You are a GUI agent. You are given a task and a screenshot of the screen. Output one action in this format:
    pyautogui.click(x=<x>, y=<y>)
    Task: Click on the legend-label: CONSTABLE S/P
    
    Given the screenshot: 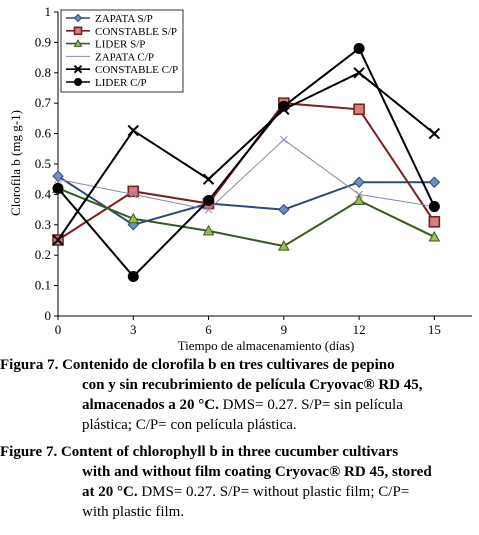 What is the action you would take?
    pyautogui.click(x=136, y=32)
    